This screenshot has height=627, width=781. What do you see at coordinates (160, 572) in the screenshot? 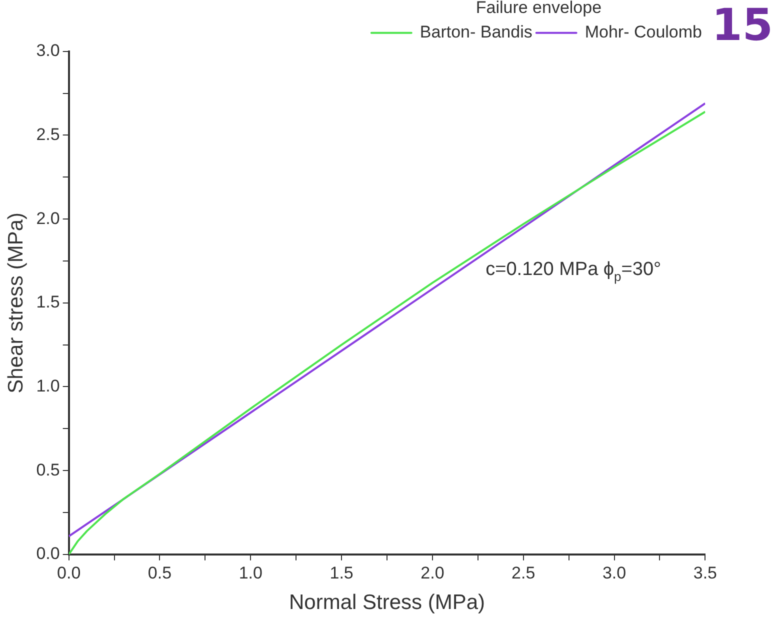
I see `x-tick-label: 0.5` at bounding box center [160, 572].